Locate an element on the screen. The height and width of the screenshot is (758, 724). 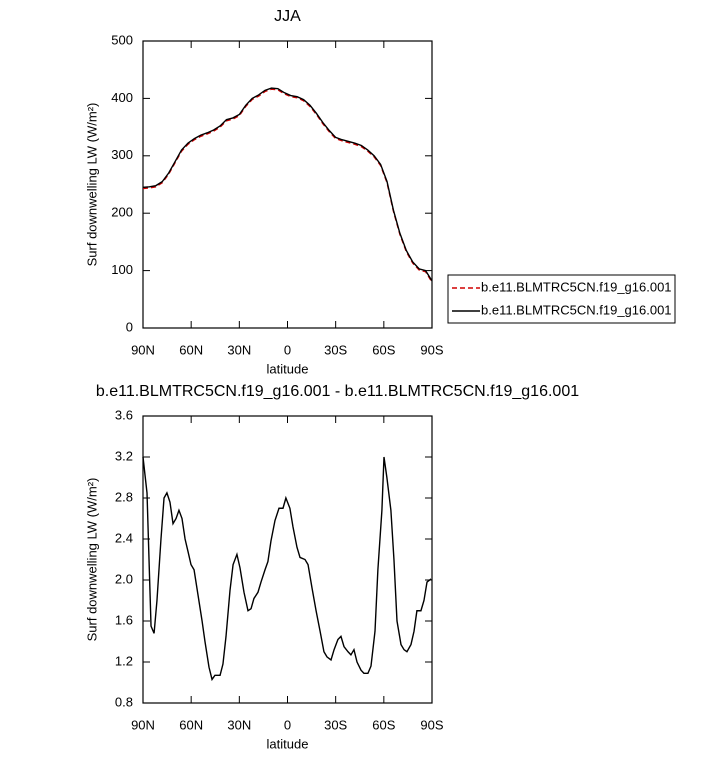
y-tick-label: 3.2 is located at coordinates (124, 455).